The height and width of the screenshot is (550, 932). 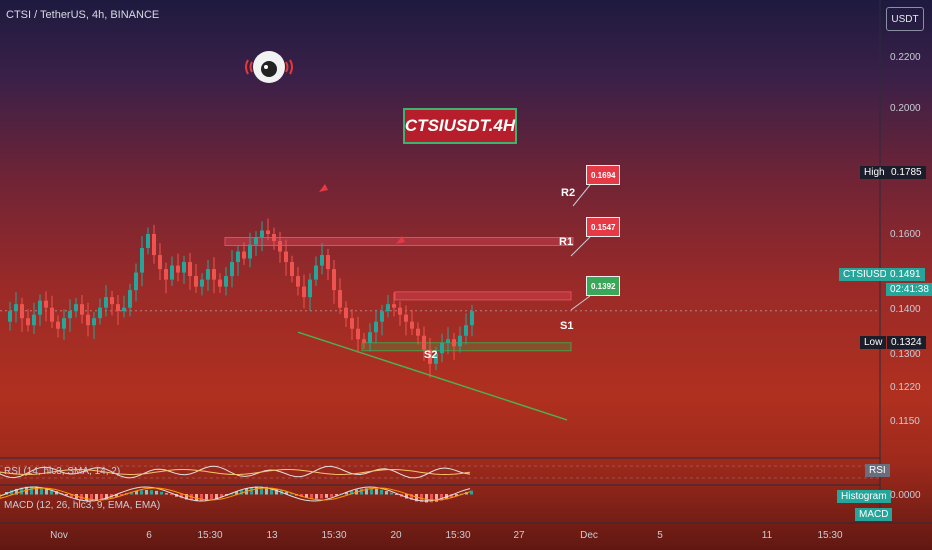 I want to click on bar-countdown: 02:41:38, so click(x=909, y=289).